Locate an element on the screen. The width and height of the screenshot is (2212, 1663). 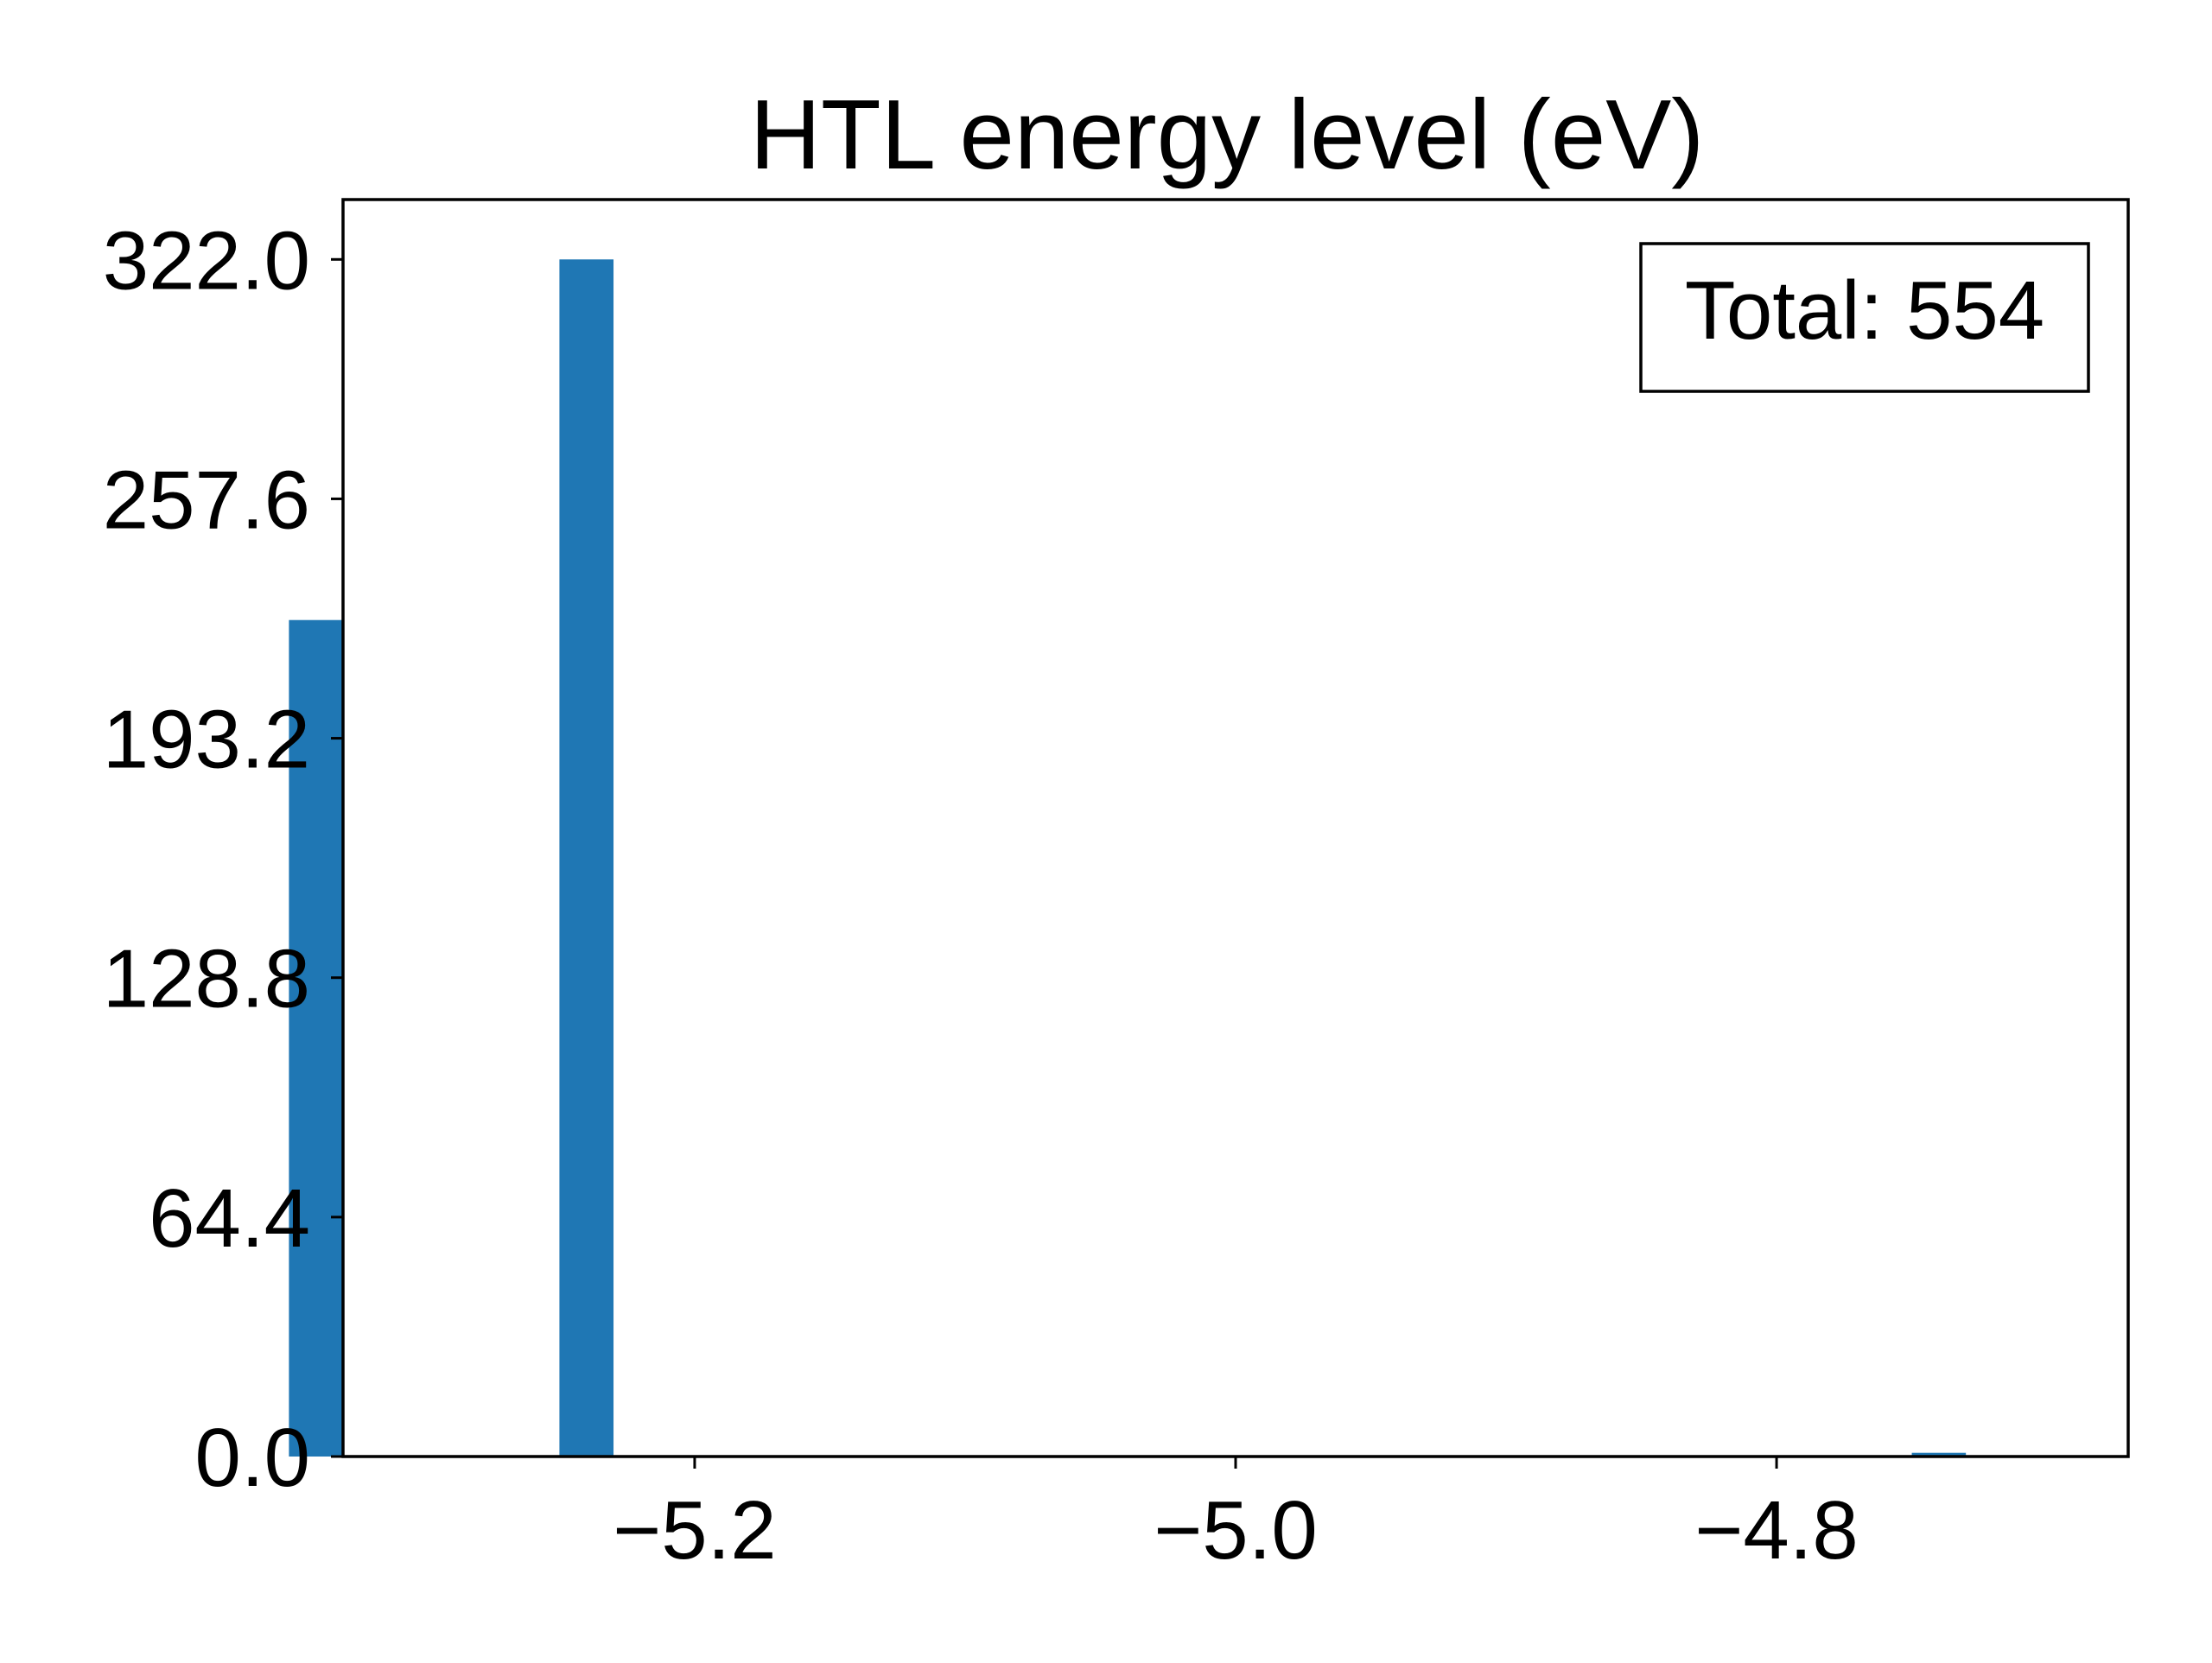
annotation-box is located at coordinates (1865, 318).